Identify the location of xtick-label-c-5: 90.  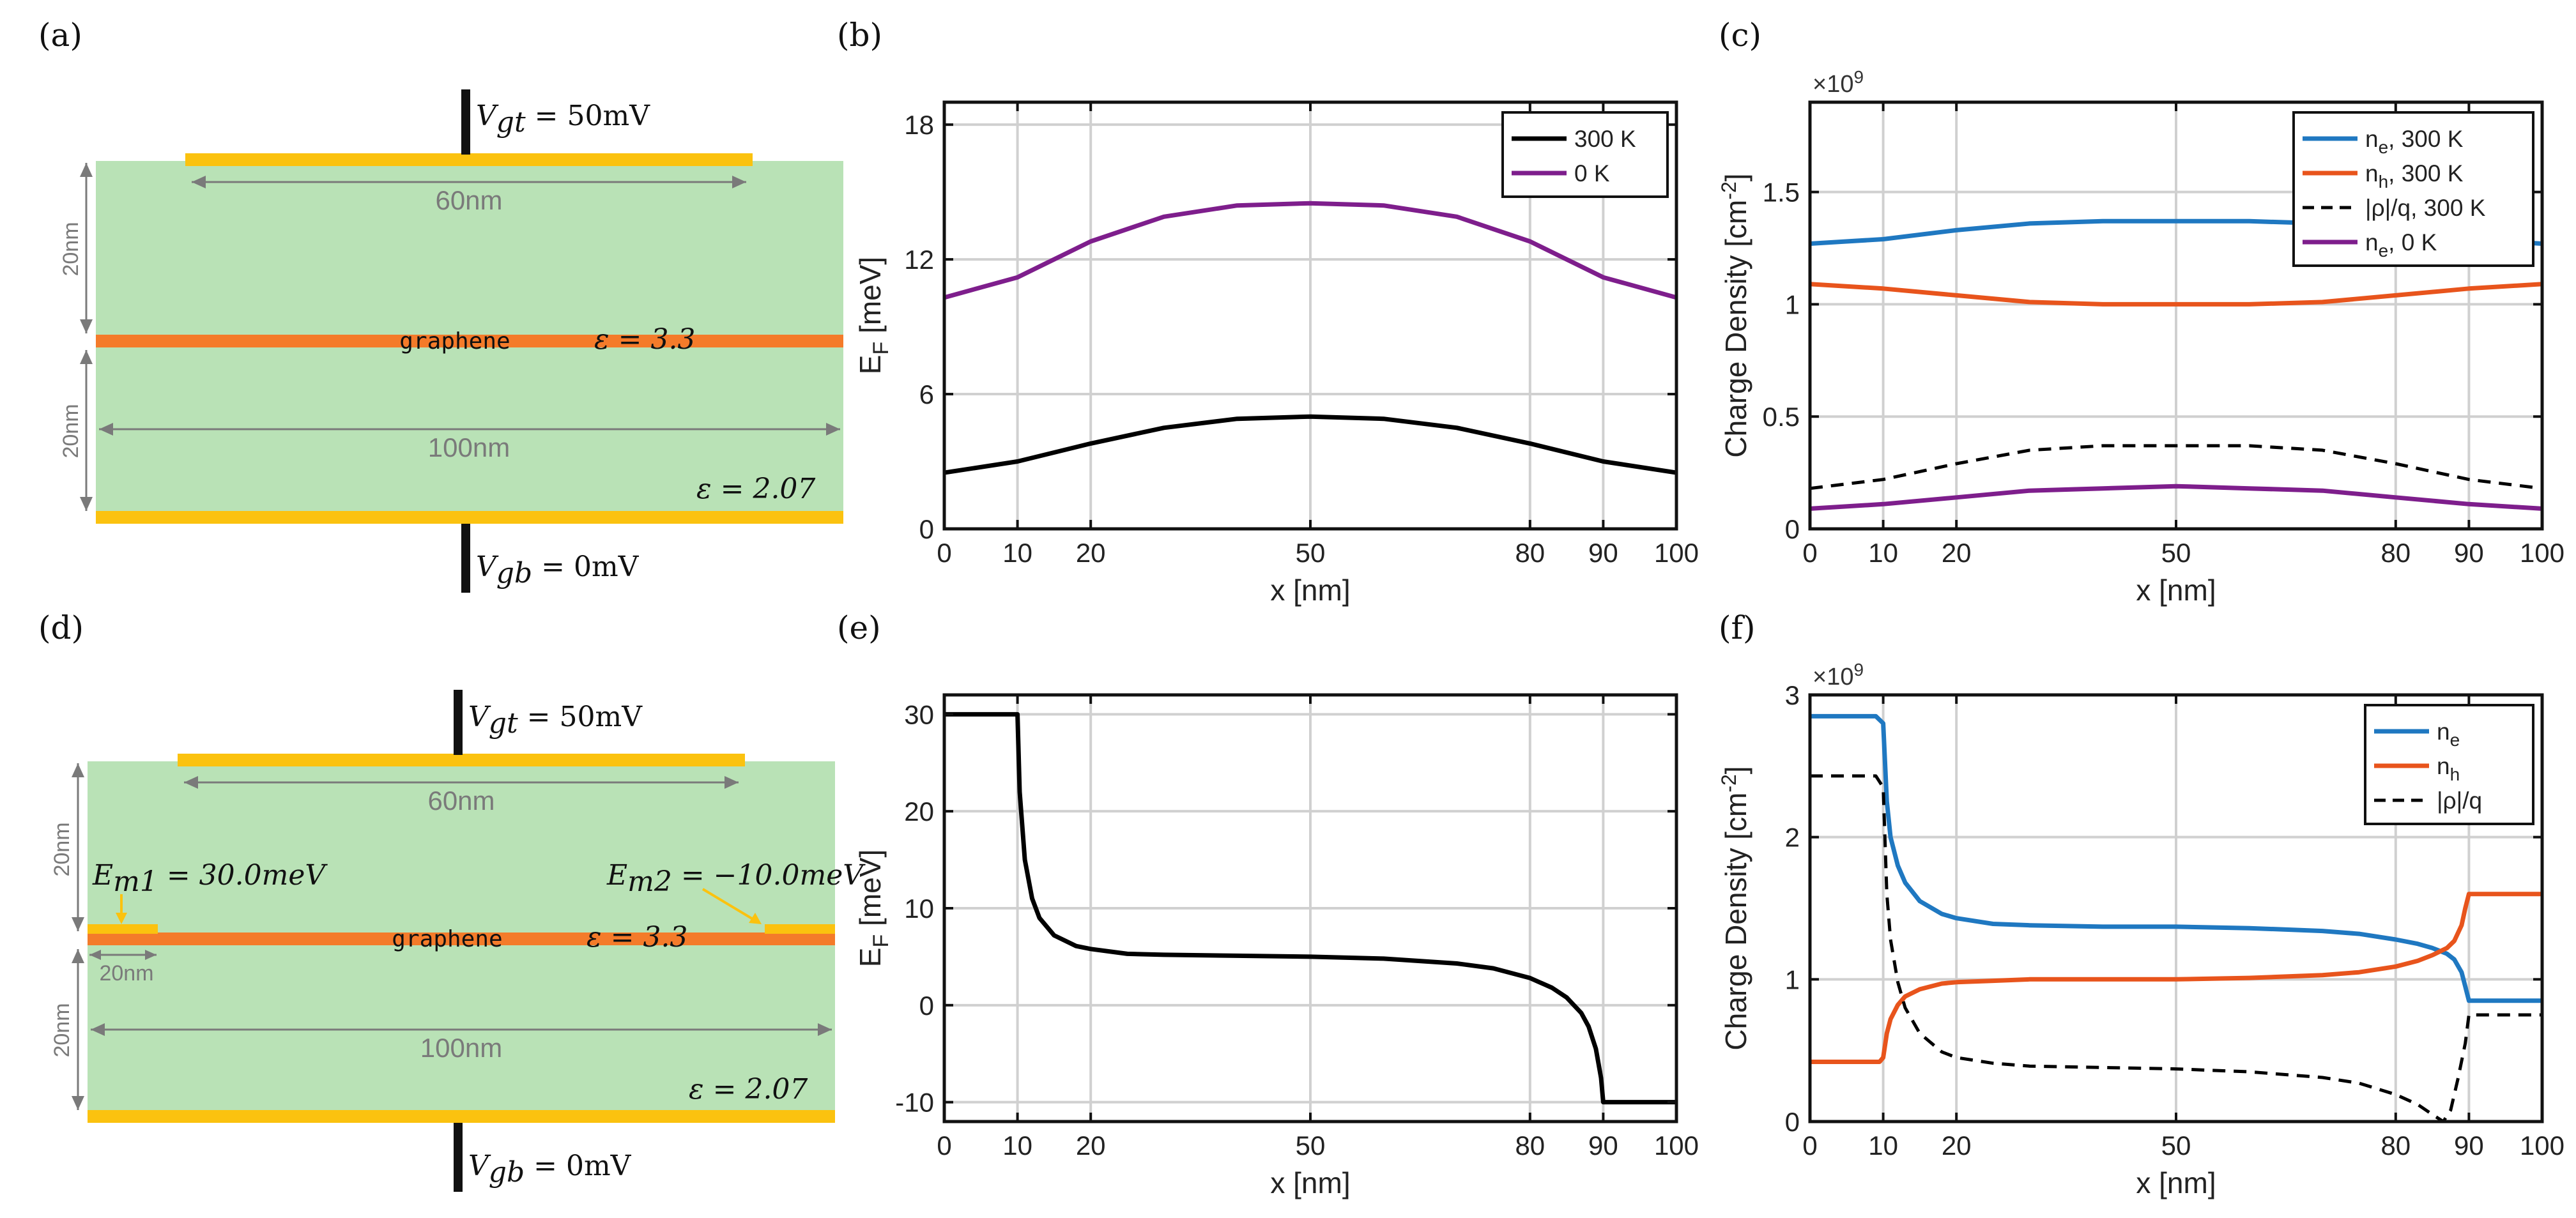
(2469, 553).